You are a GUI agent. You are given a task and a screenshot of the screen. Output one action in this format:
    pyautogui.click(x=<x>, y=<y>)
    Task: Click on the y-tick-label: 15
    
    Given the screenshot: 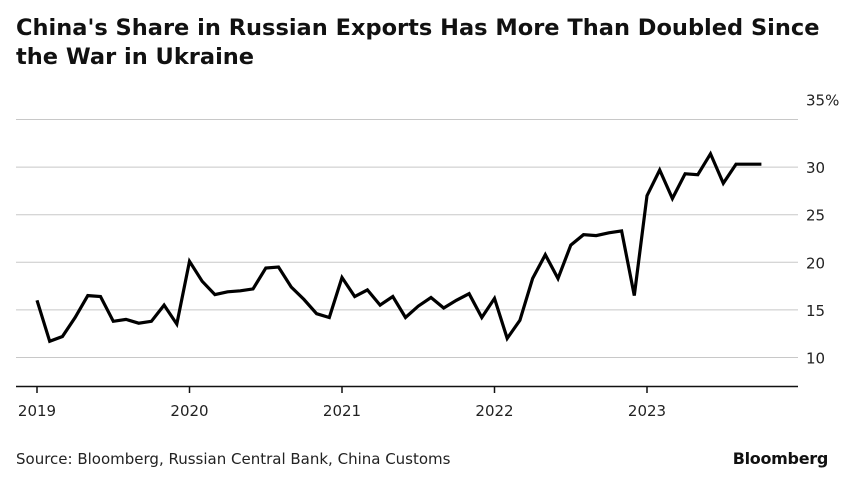 What is the action you would take?
    pyautogui.click(x=815, y=311)
    